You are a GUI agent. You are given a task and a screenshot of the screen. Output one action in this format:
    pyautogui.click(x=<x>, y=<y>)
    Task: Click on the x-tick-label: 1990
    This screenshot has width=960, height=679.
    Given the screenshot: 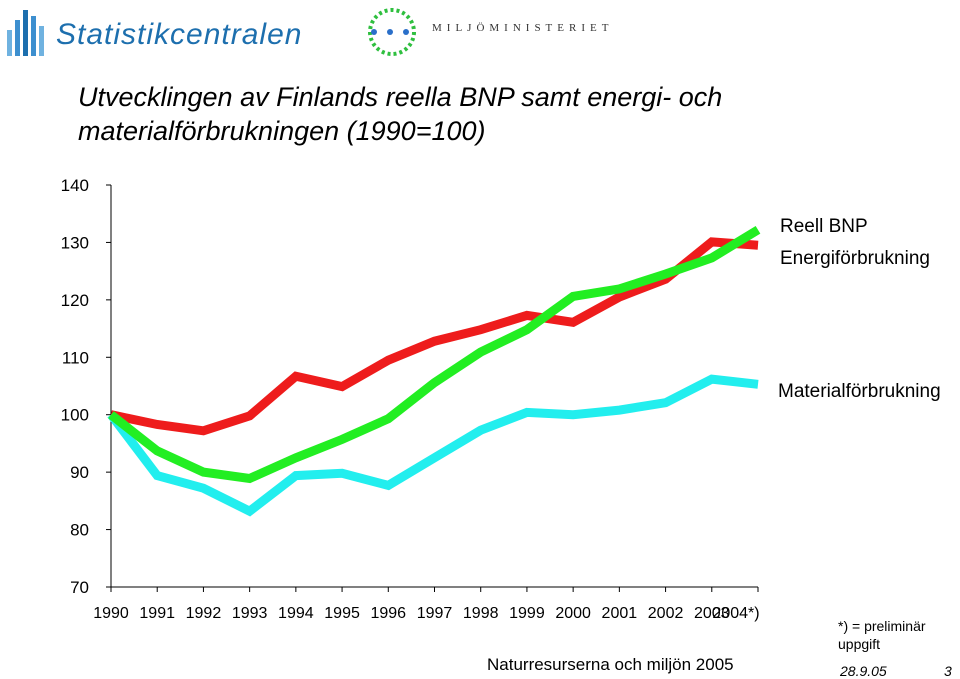 What is the action you would take?
    pyautogui.click(x=111, y=613)
    